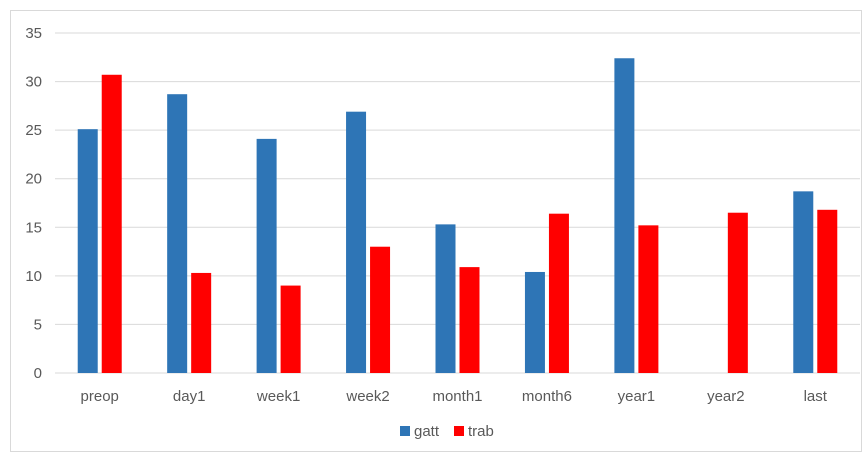 The image size is (866, 455). I want to click on bar-trab-preop, so click(111, 224).